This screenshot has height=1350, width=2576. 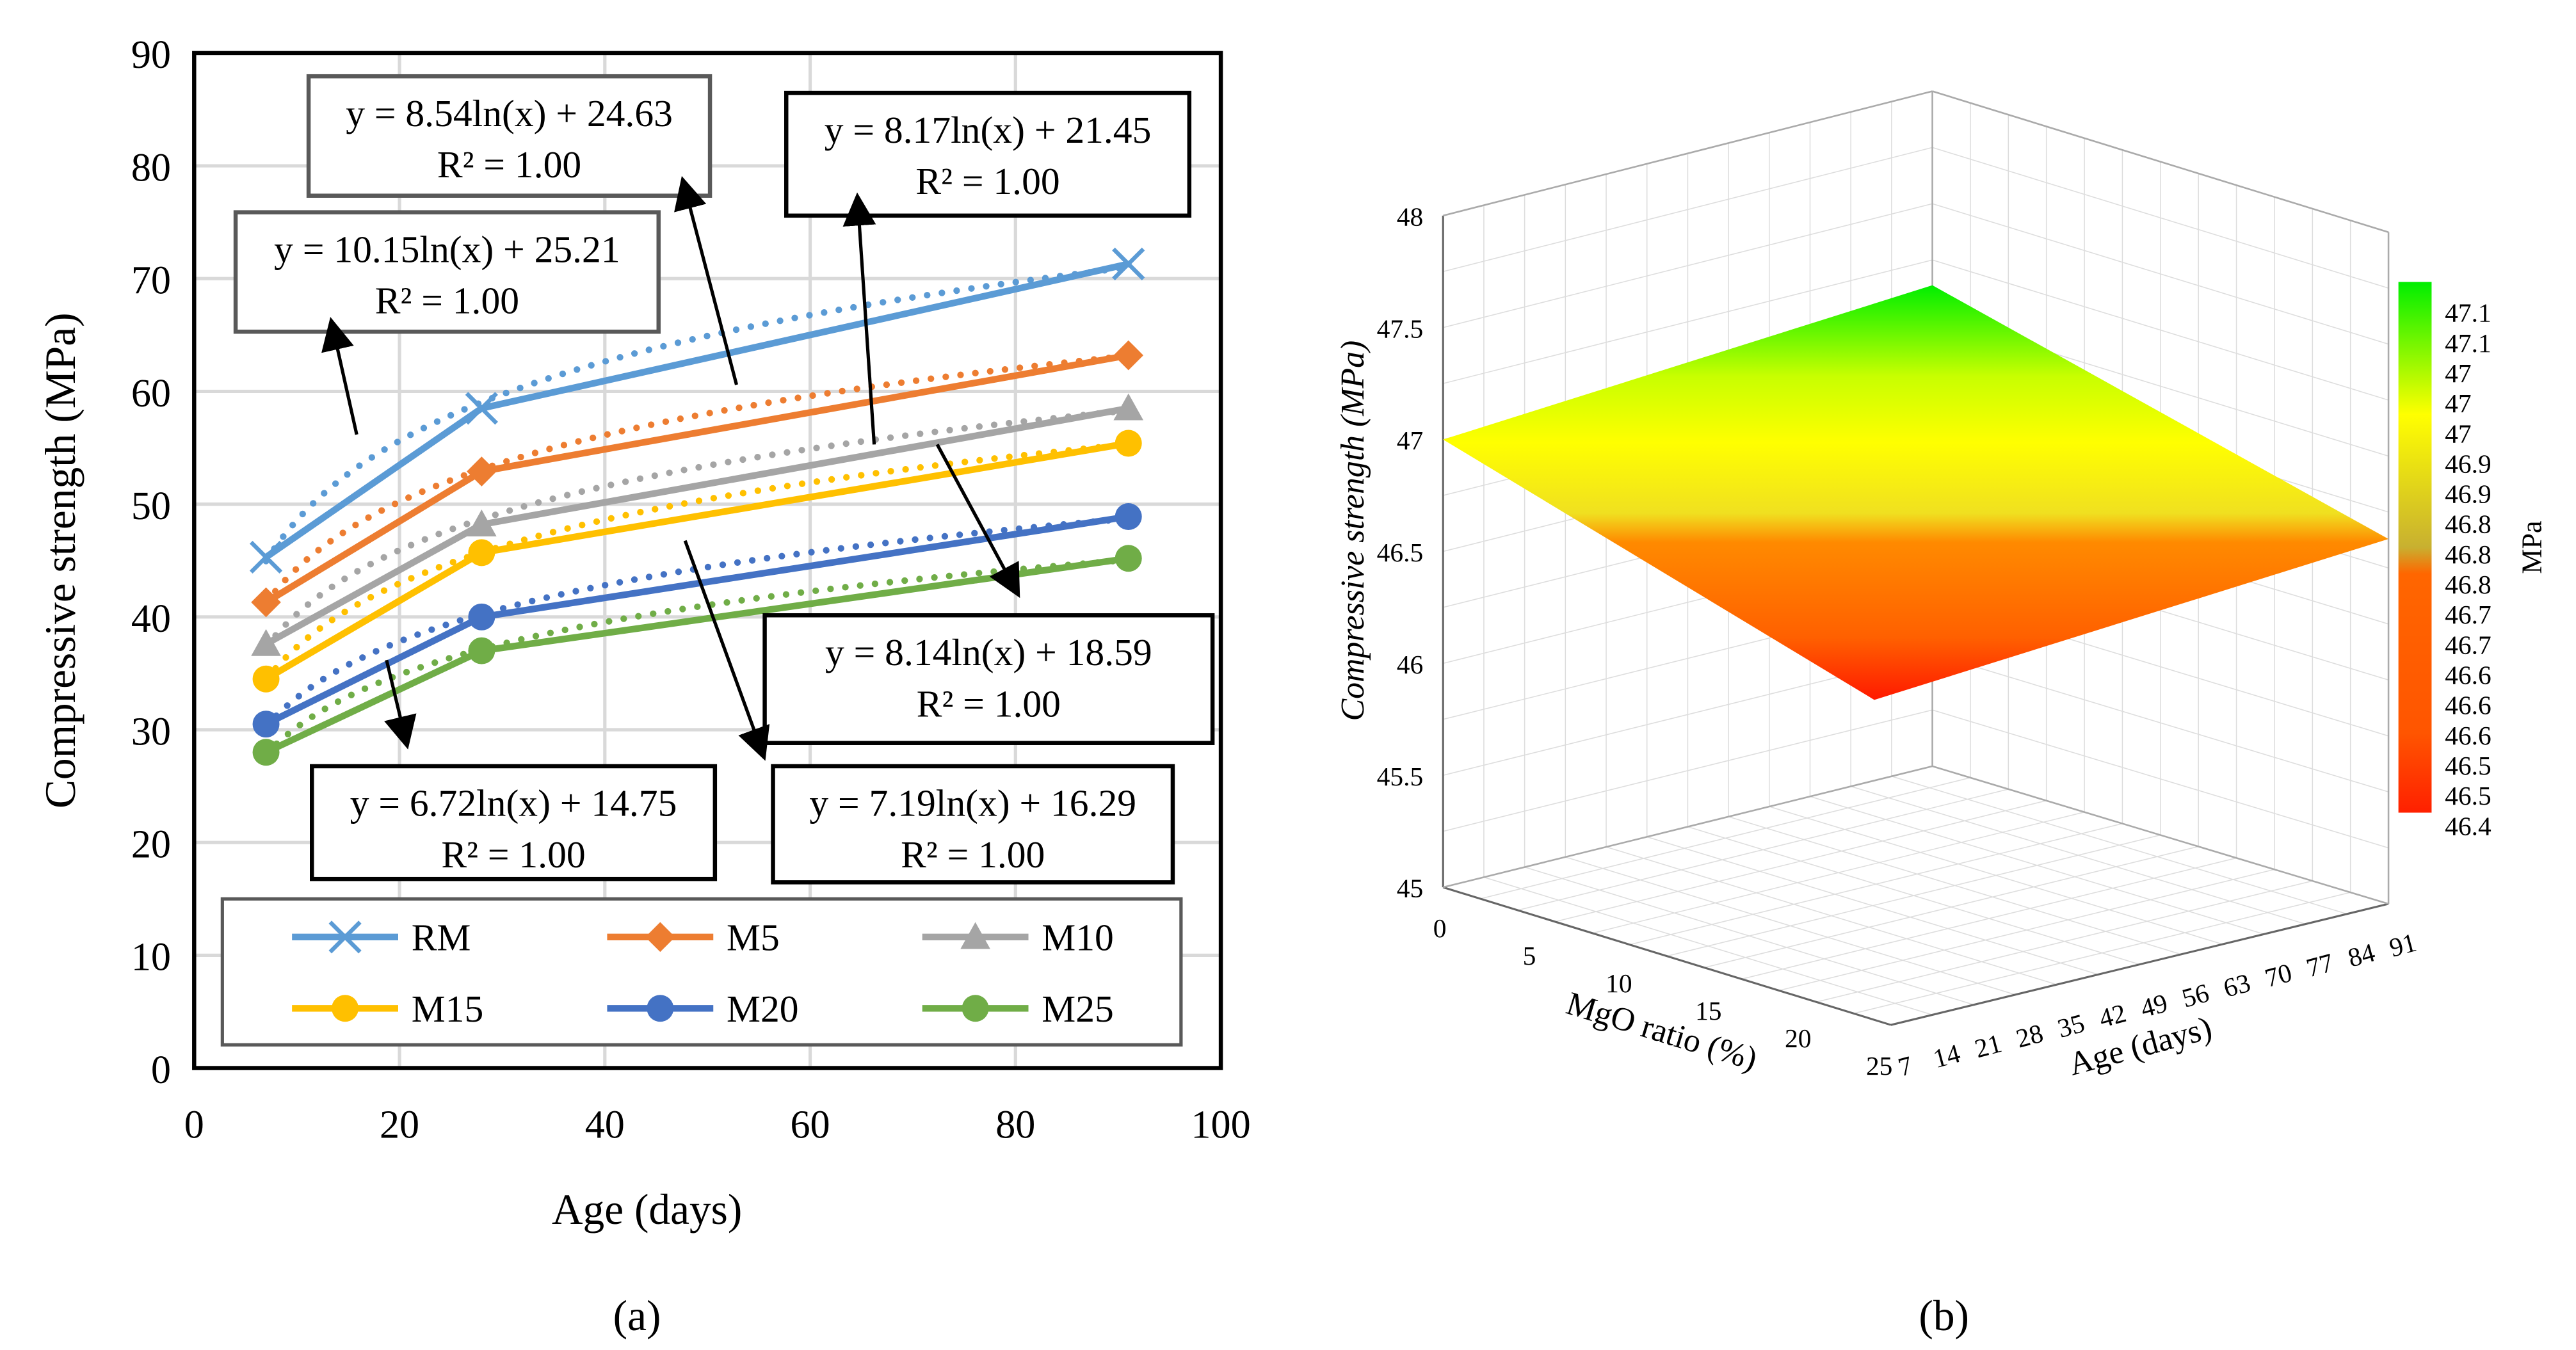 What do you see at coordinates (151, 281) in the screenshot?
I see `y-tick-label: 70` at bounding box center [151, 281].